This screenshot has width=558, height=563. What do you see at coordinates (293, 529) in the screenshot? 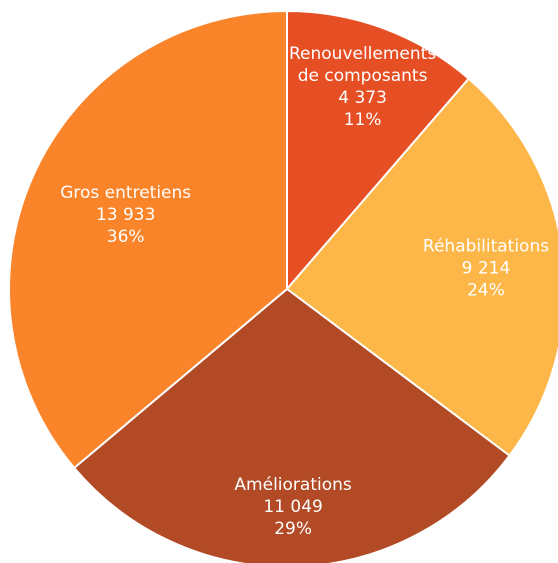
I see `slice-percent-label: 29%` at bounding box center [293, 529].